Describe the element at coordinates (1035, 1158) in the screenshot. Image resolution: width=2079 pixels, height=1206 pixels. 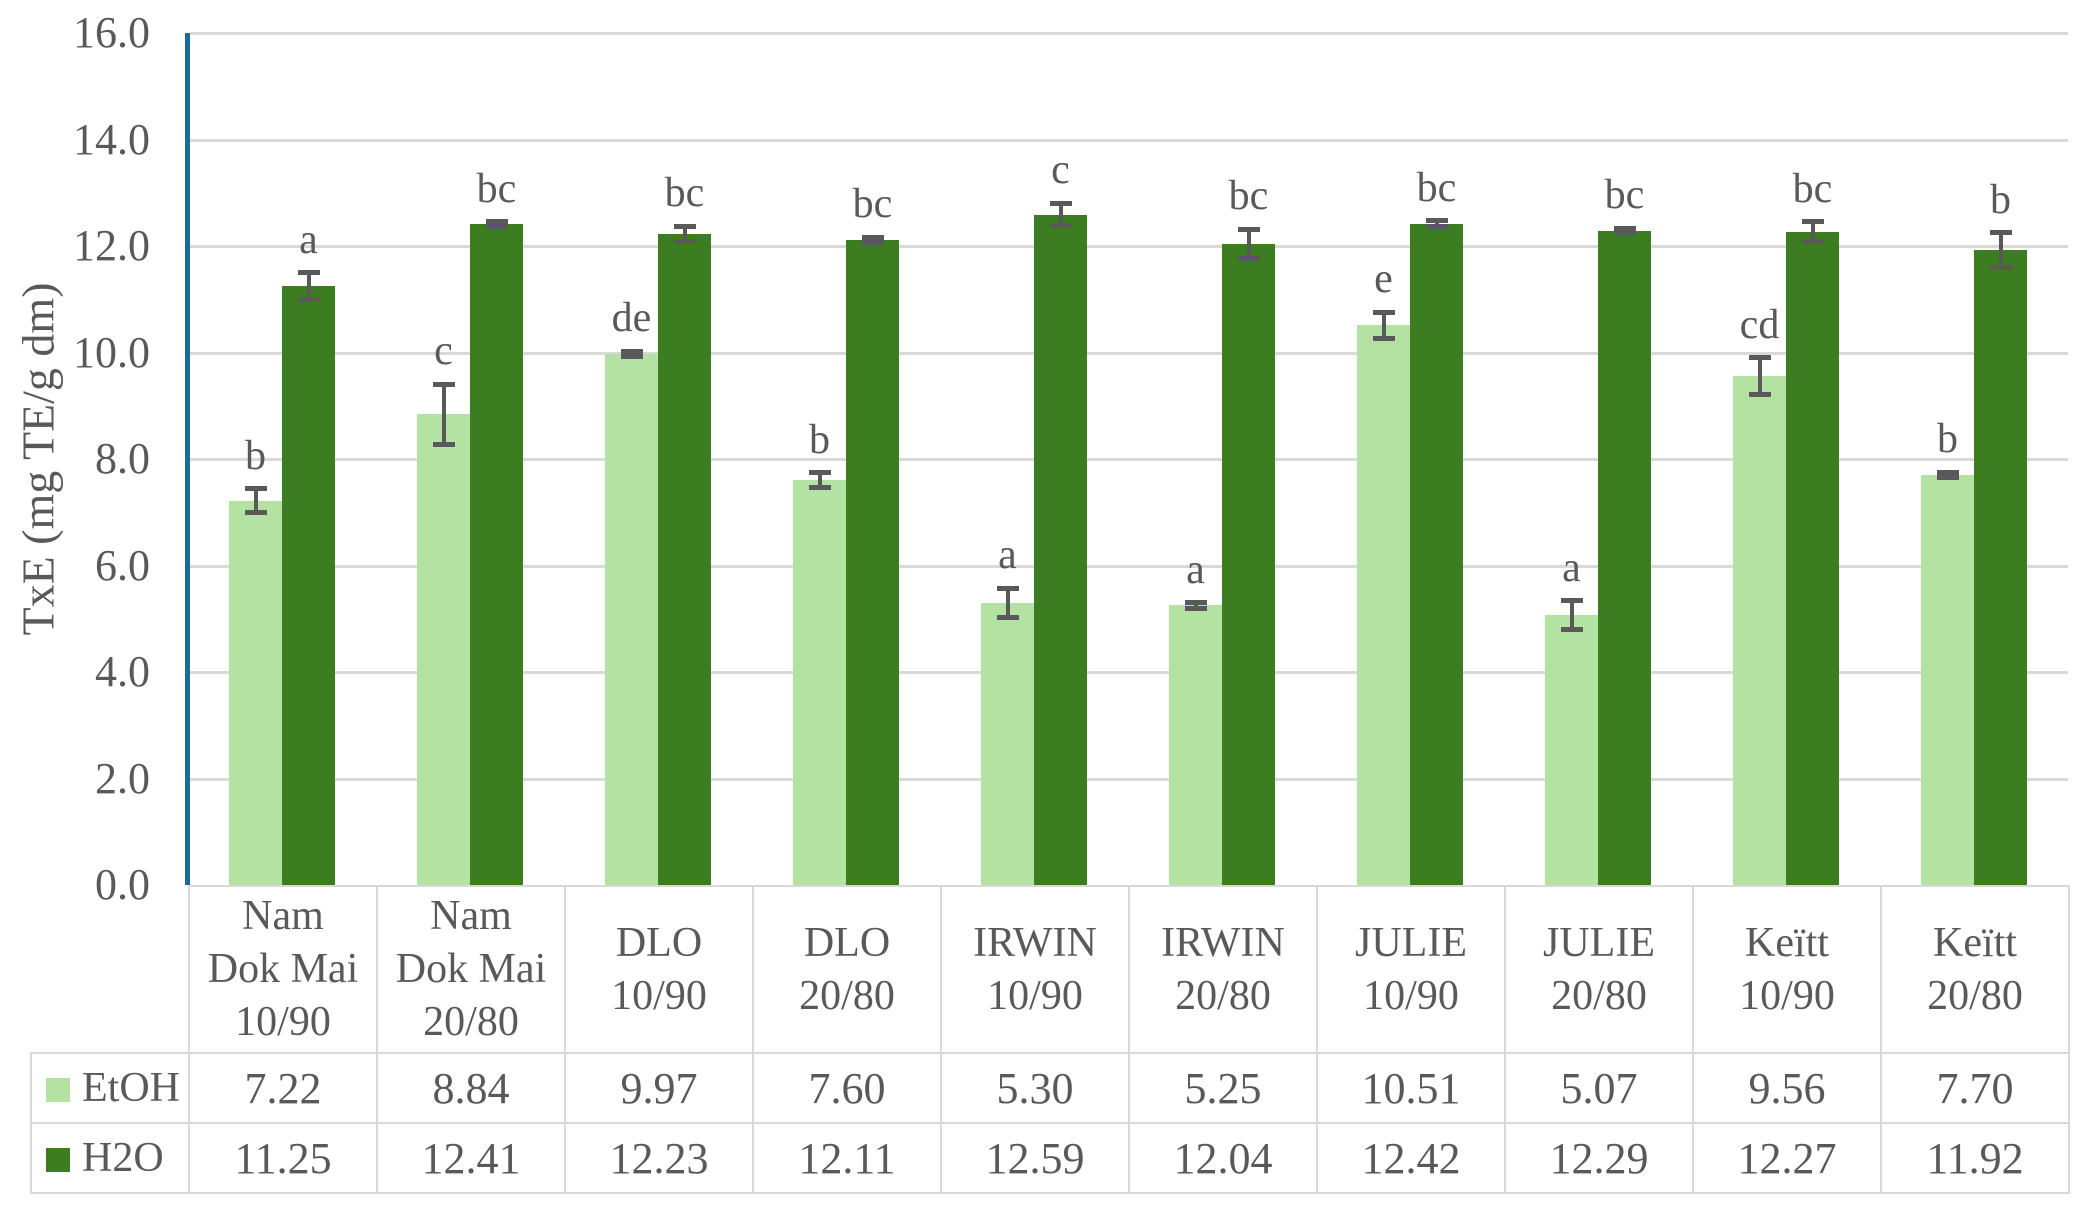
I see `value-cell: 12.59` at that location.